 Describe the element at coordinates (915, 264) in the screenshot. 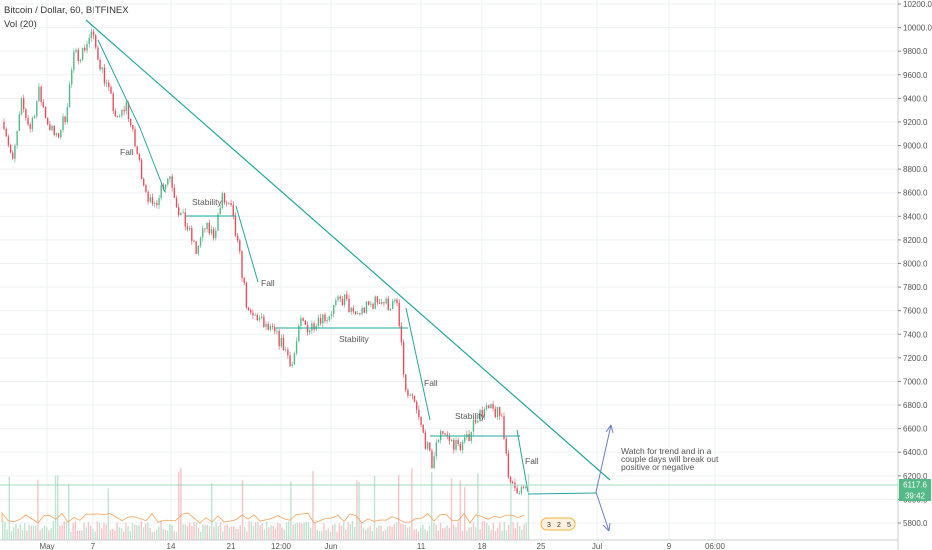

I see `price-tick-label: 8000.0` at that location.